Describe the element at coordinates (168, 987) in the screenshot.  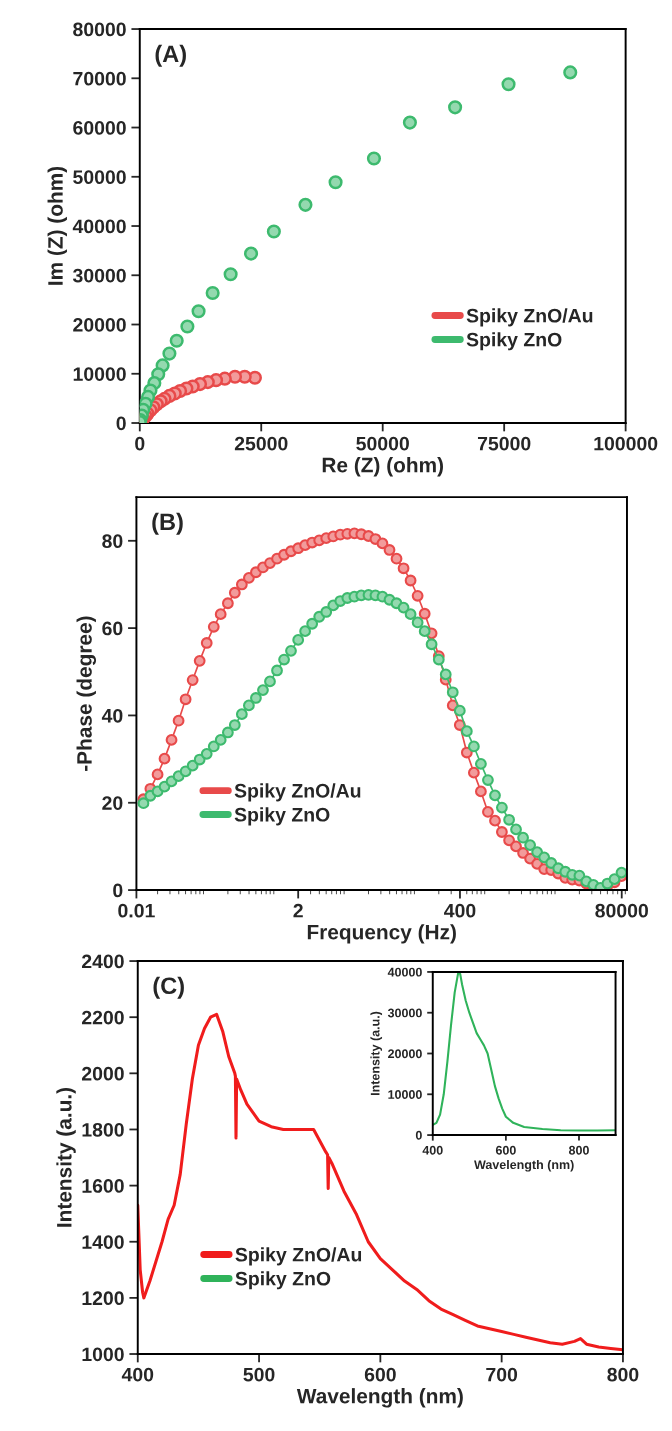
I see `annotation: (C)` at that location.